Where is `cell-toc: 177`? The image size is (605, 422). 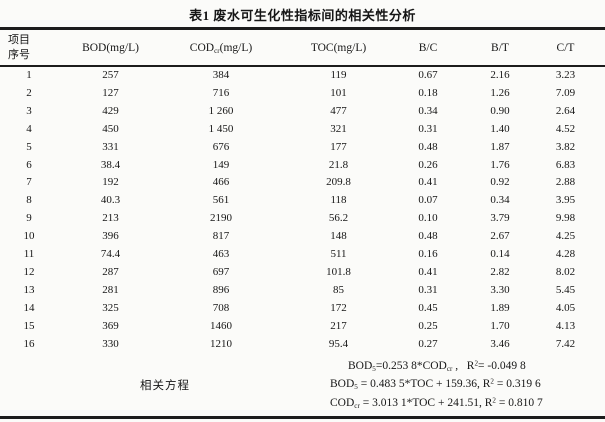 cell-toc: 177 is located at coordinates (338, 146).